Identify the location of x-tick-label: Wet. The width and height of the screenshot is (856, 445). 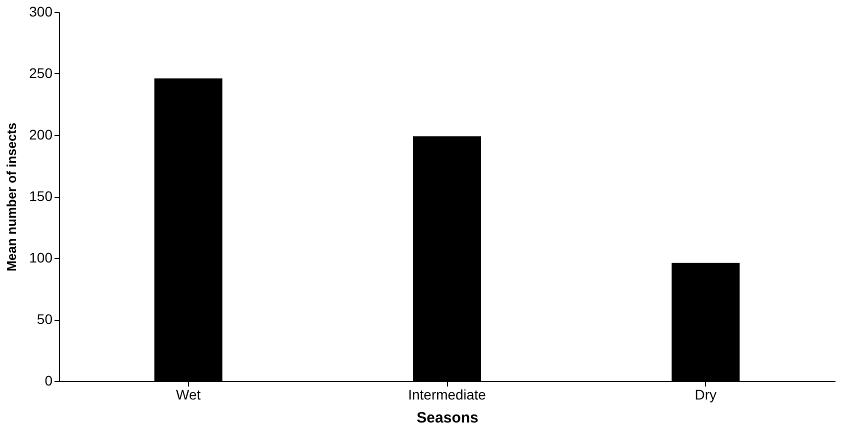
(188, 394).